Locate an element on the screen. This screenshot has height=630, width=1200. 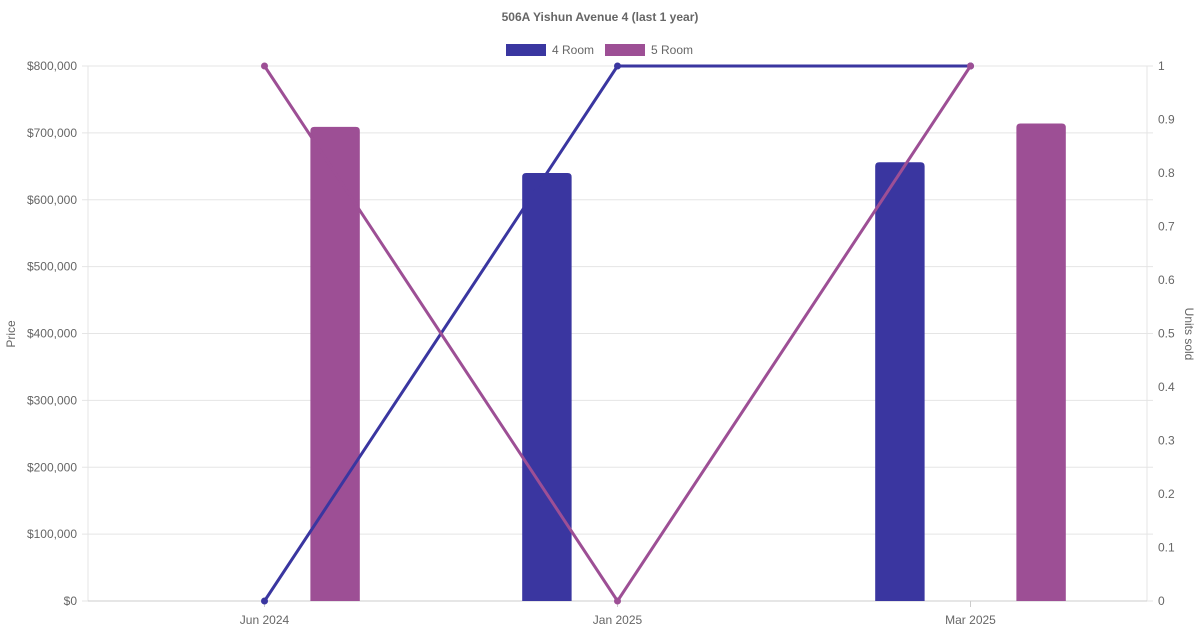
y-right-tick-label: 0.1 is located at coordinates (1166, 548).